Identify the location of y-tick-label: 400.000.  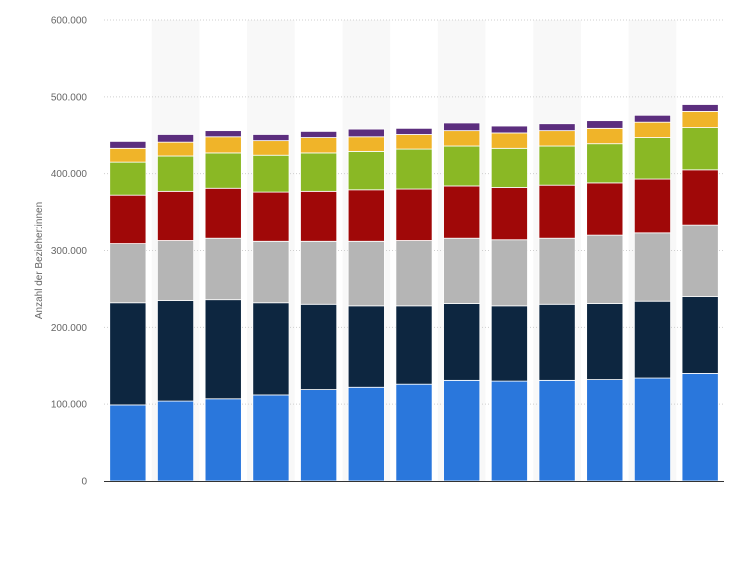
(69, 174).